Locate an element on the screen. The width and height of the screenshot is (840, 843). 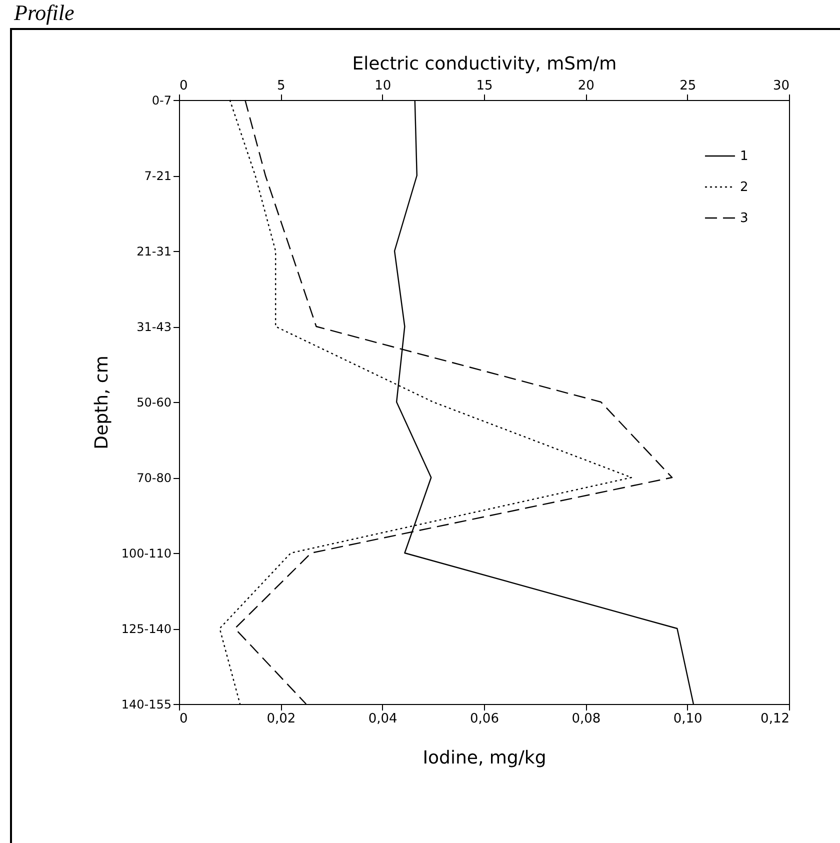
x-tick-label: 0 is located at coordinates (184, 719).